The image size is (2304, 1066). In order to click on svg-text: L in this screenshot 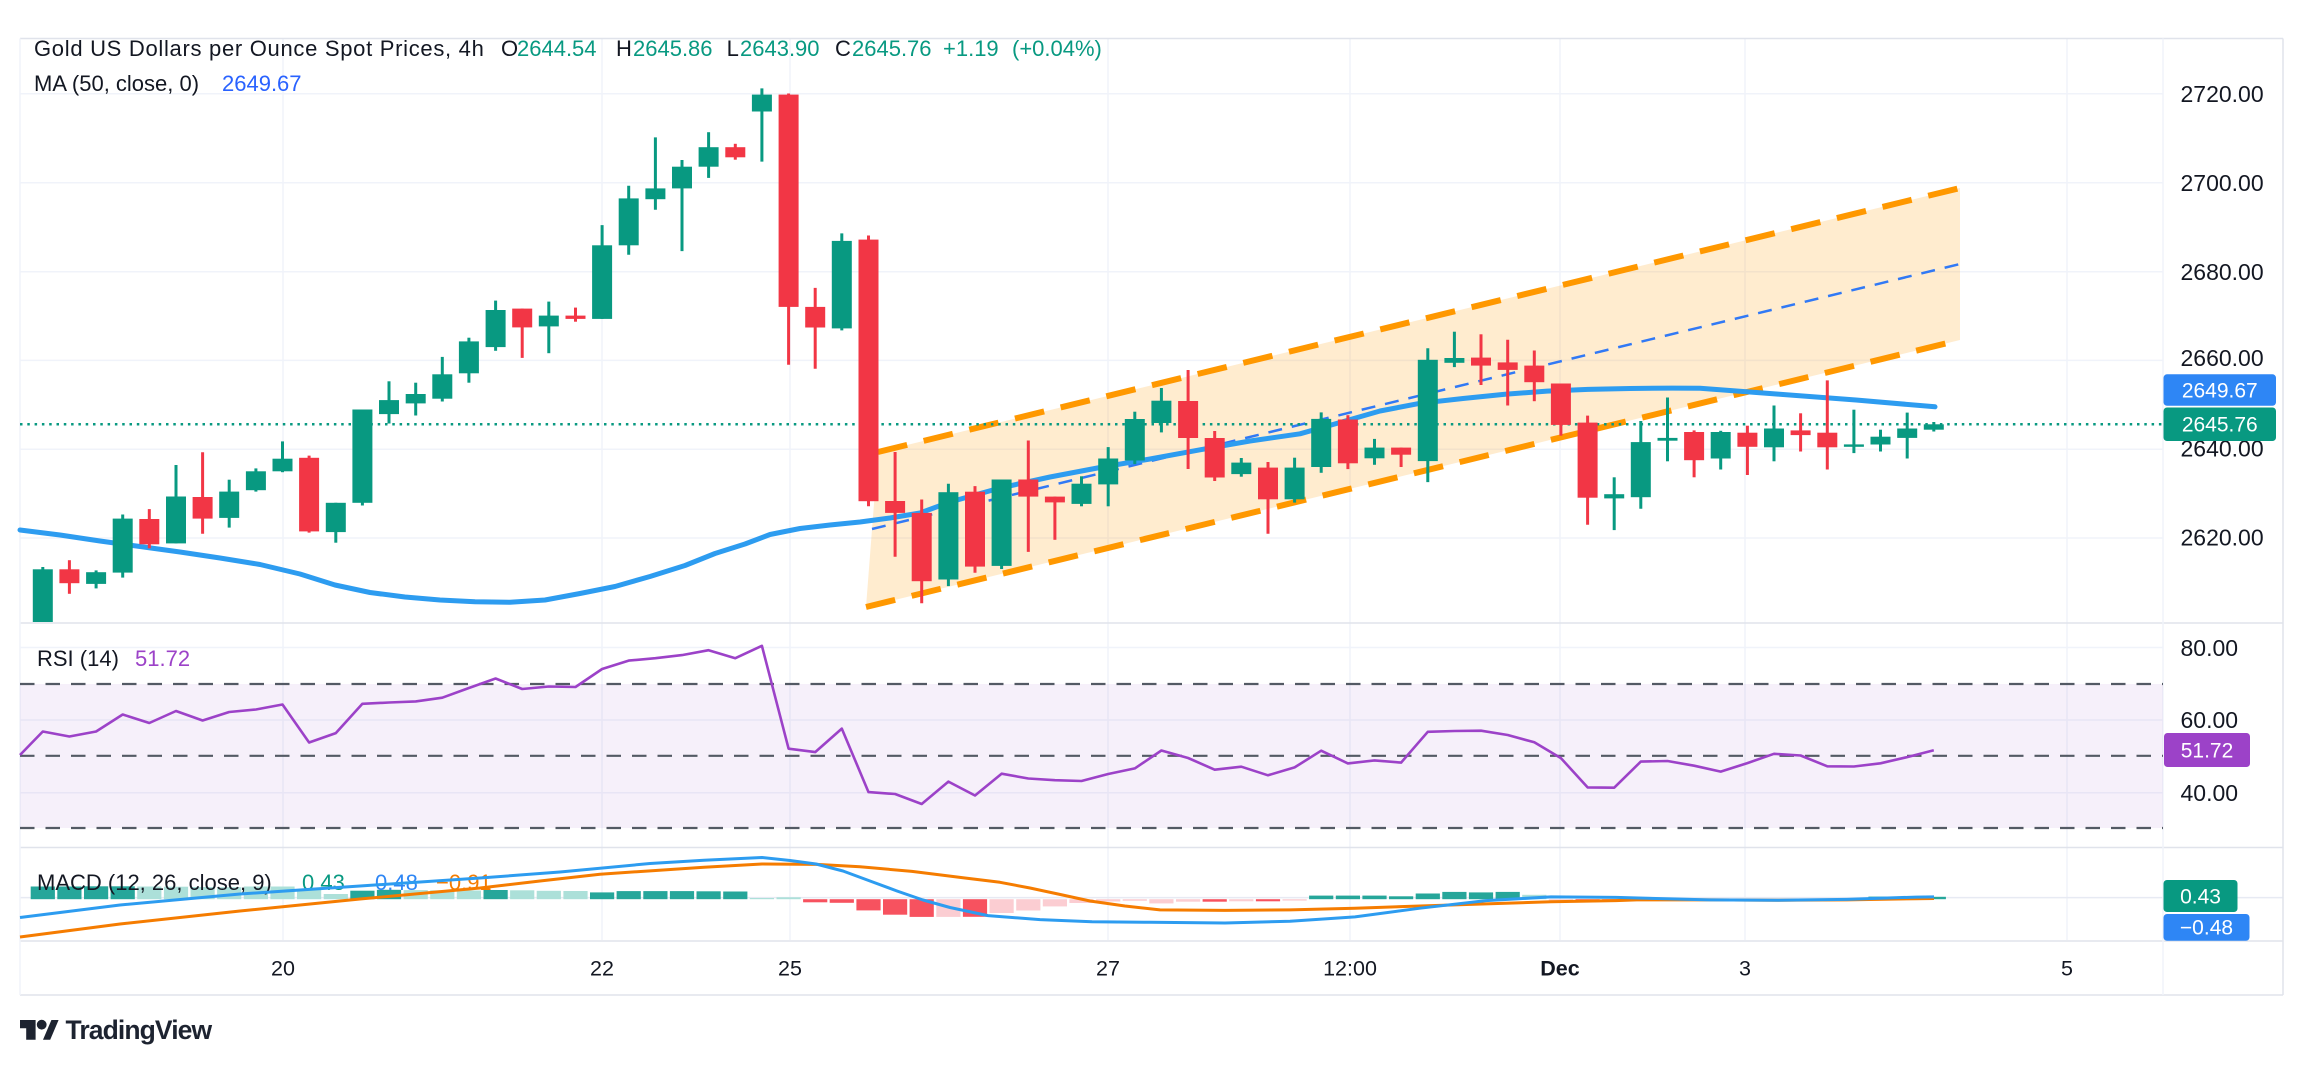, I will do `click(733, 48)`.